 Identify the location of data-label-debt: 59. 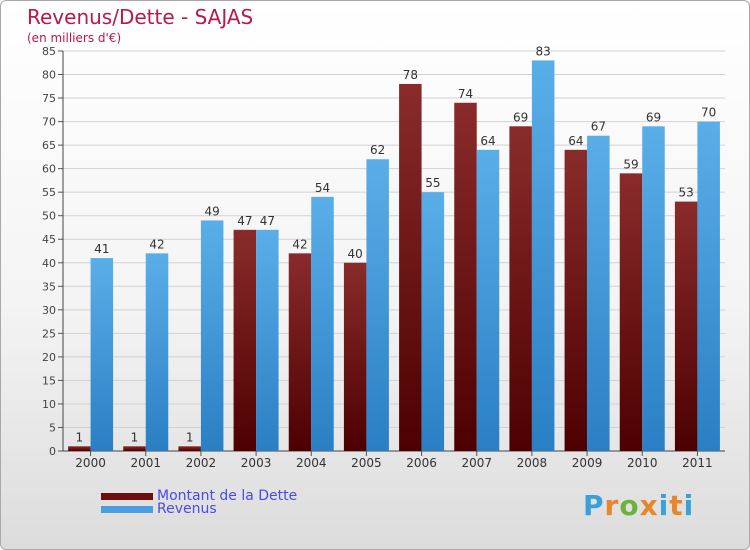
(630, 164).